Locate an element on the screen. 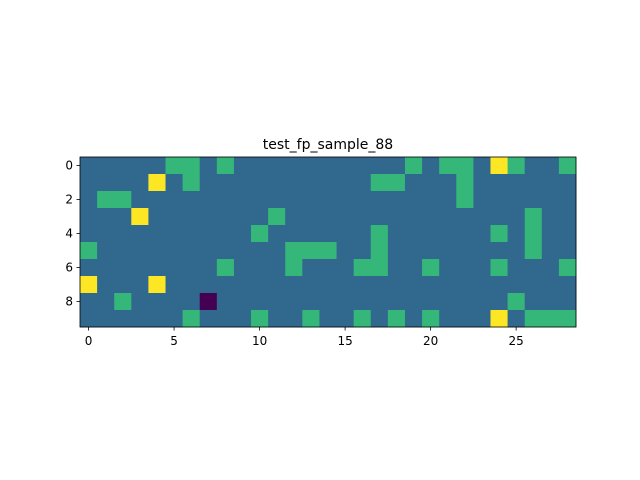 The width and height of the screenshot is (640, 480). y-tick-label: 0 is located at coordinates (69, 166).